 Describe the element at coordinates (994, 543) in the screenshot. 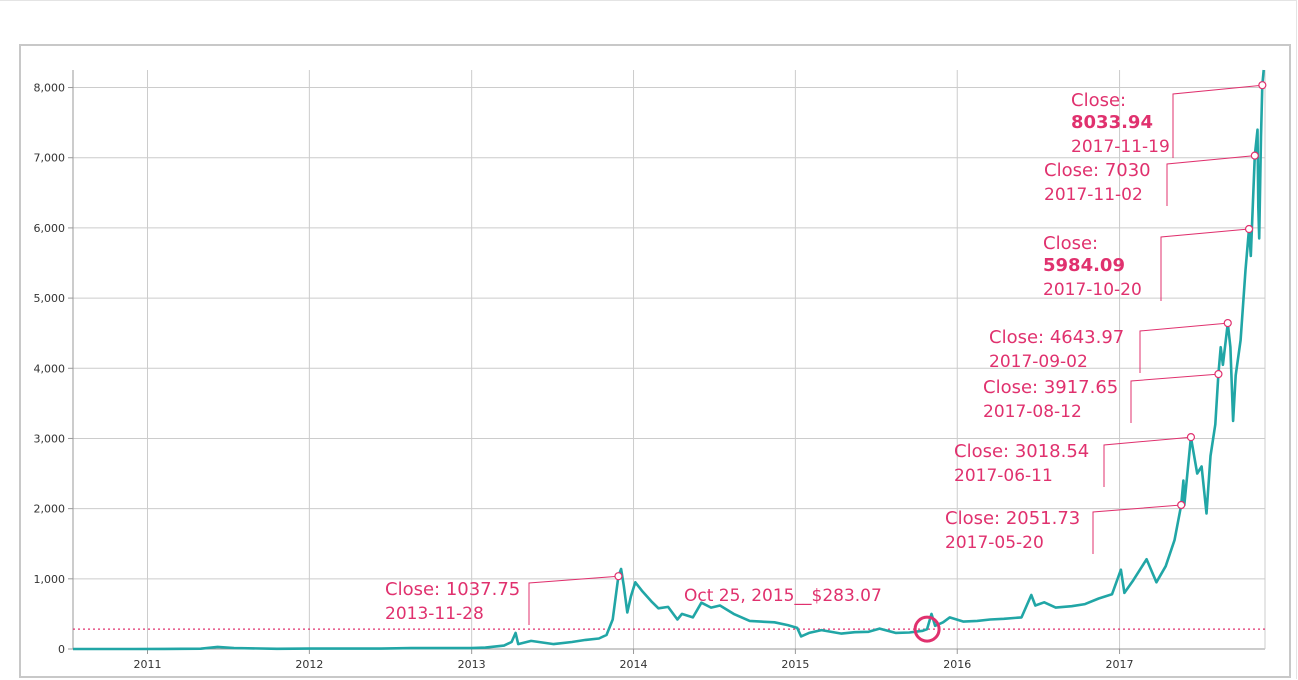

I see `annotation-date: 2017-05-20` at that location.